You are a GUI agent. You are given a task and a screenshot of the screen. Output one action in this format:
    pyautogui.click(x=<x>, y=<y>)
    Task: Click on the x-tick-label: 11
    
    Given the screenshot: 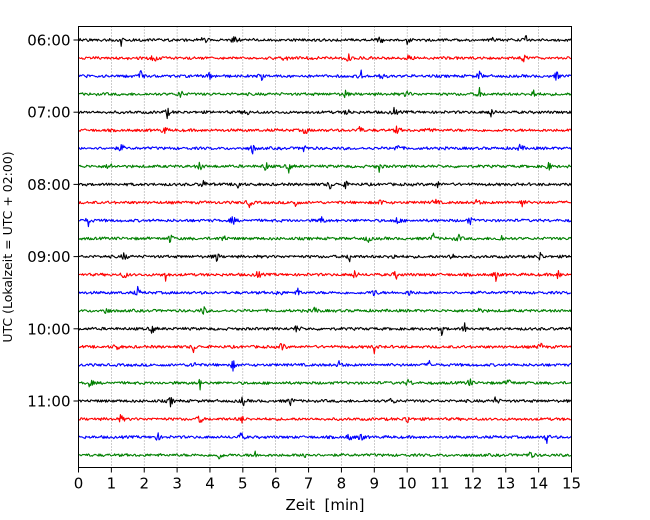 What is the action you would take?
    pyautogui.click(x=439, y=484)
    